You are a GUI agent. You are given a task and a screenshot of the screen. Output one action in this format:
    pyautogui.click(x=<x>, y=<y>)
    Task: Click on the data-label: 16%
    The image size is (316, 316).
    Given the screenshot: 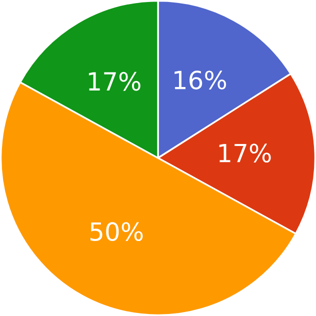 What is the action you would take?
    pyautogui.click(x=200, y=80)
    